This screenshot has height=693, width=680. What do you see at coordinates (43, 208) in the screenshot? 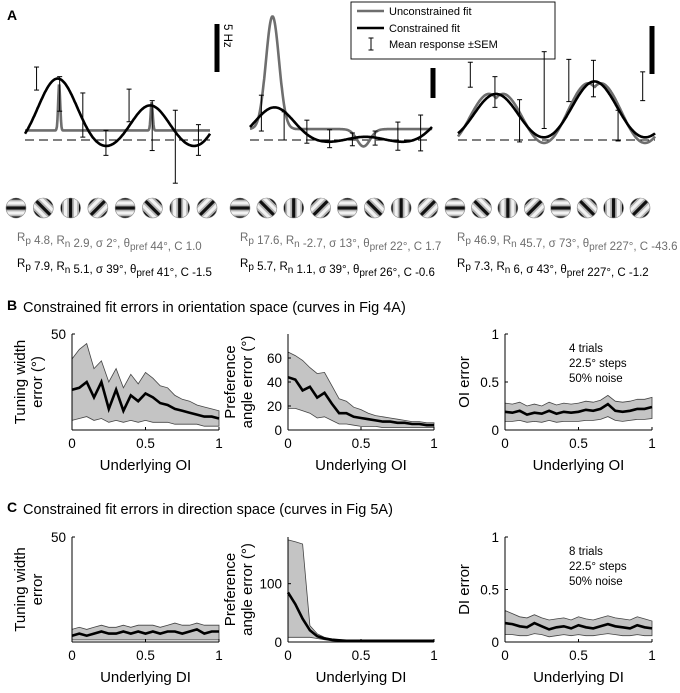
I see `grating-45-icon` at bounding box center [43, 208].